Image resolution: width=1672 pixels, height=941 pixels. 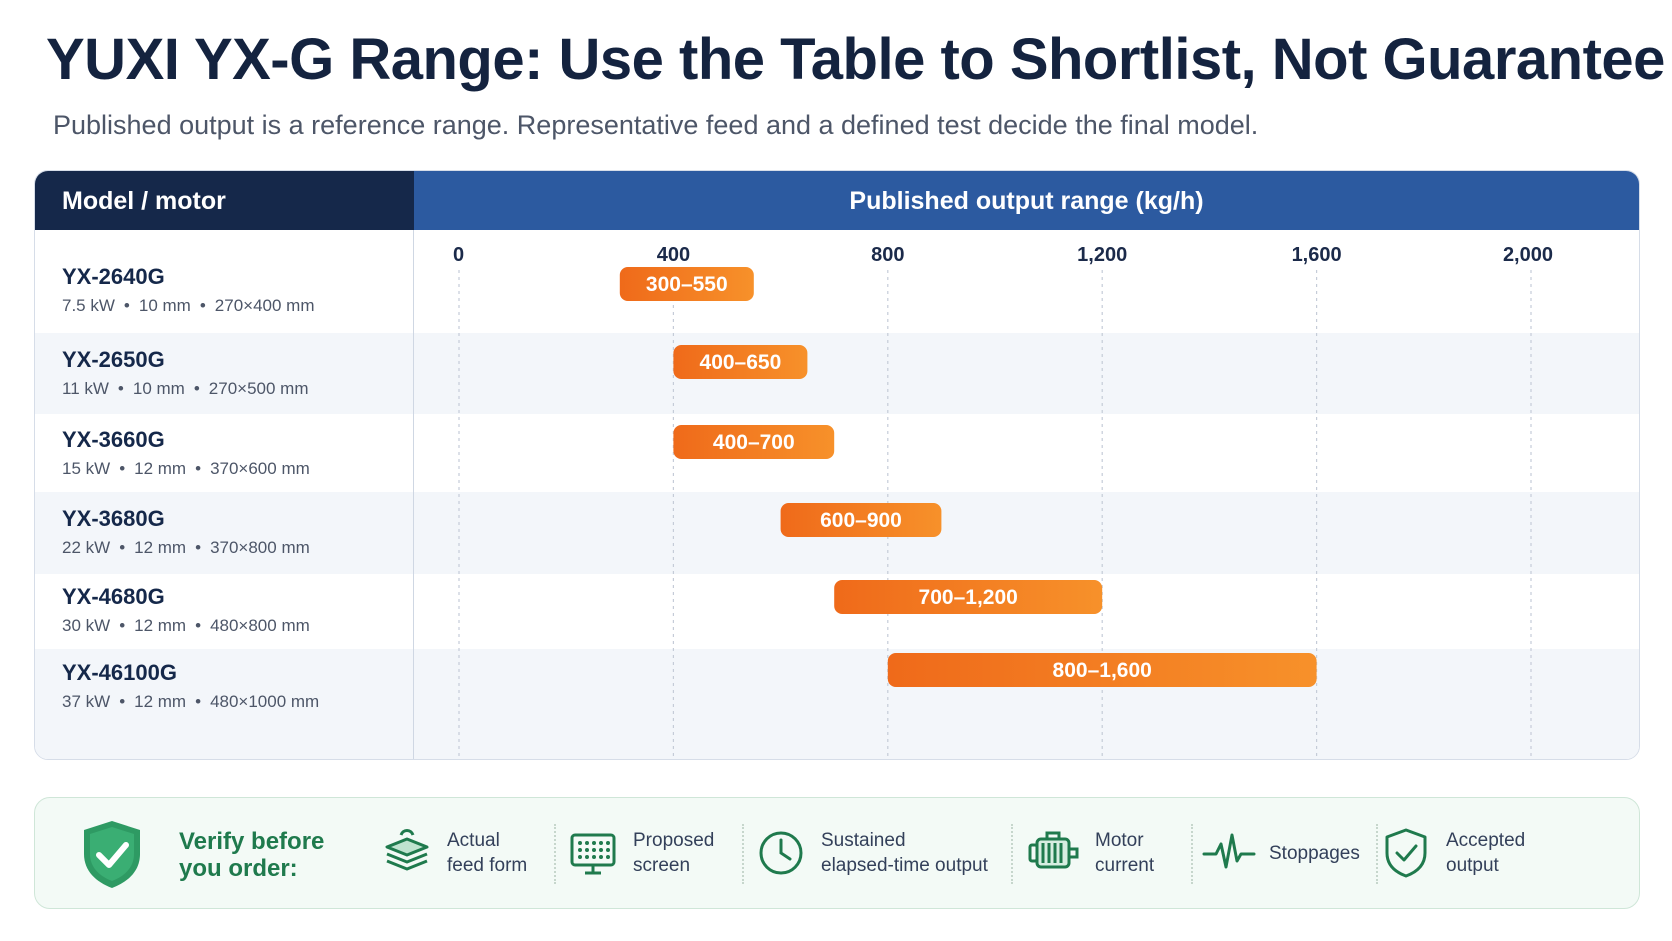 I want to click on model-name: YX-3660G, so click(x=113, y=439).